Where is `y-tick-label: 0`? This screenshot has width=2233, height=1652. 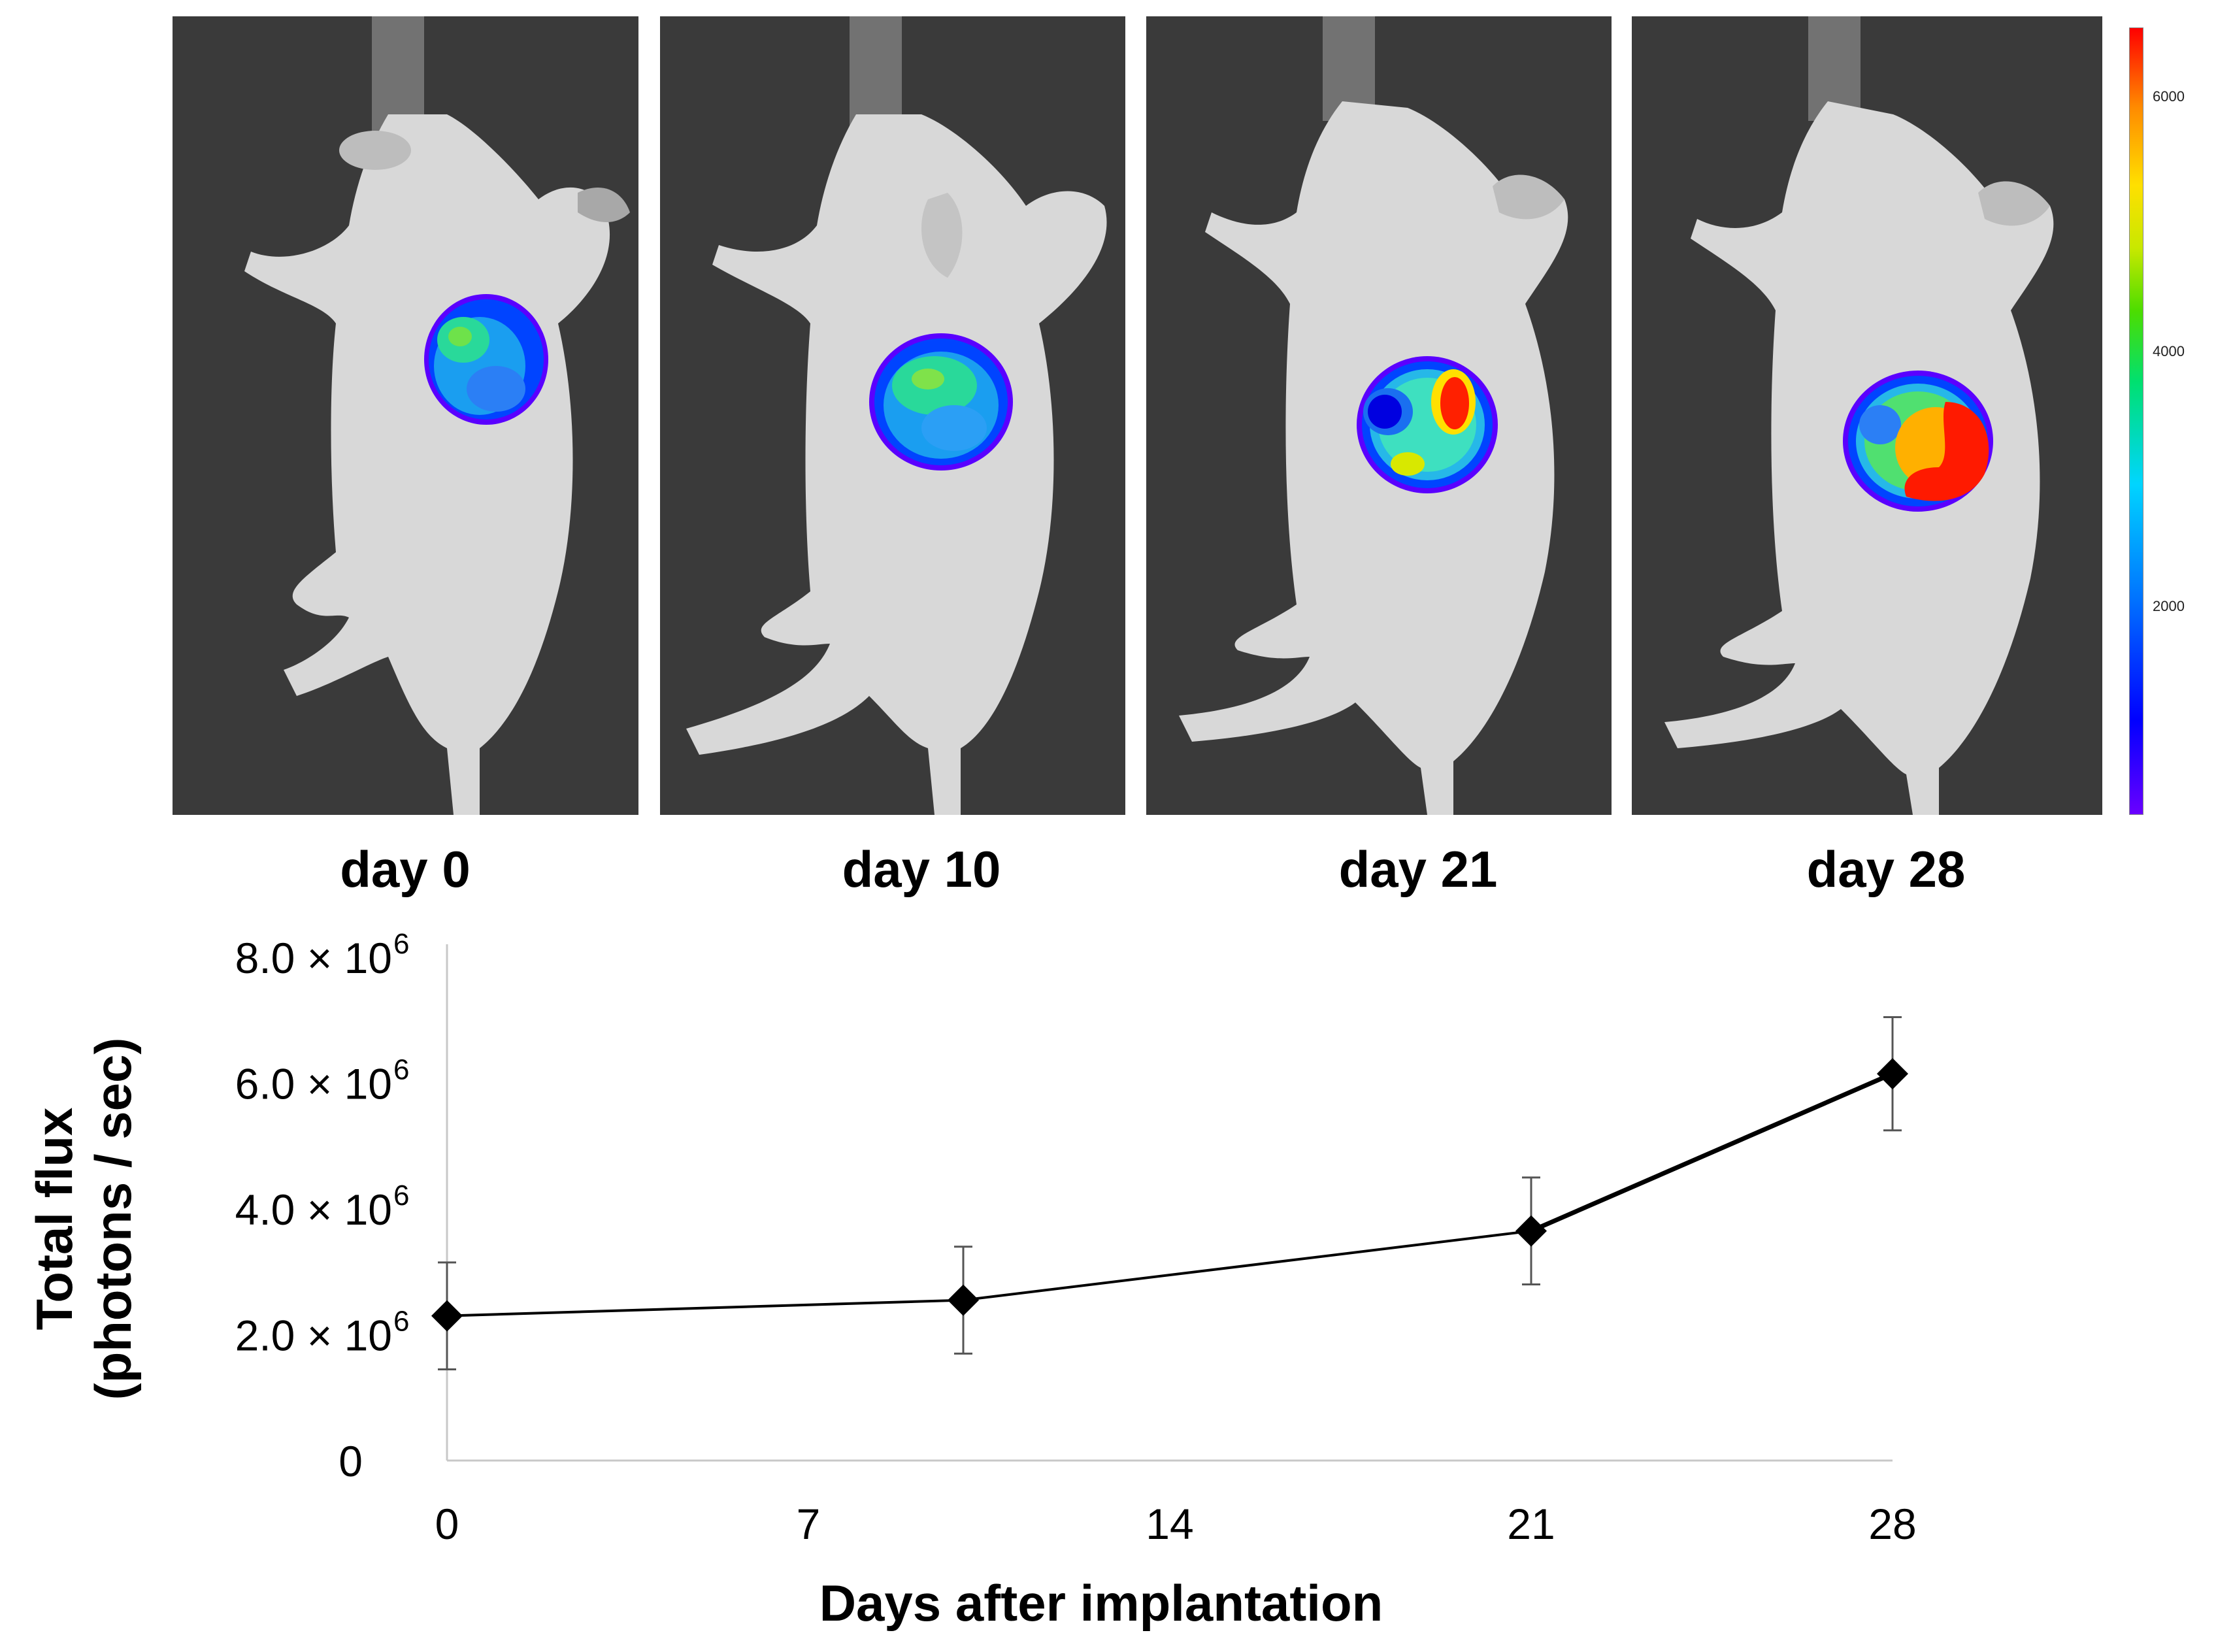 y-tick-label: 0 is located at coordinates (351, 1461).